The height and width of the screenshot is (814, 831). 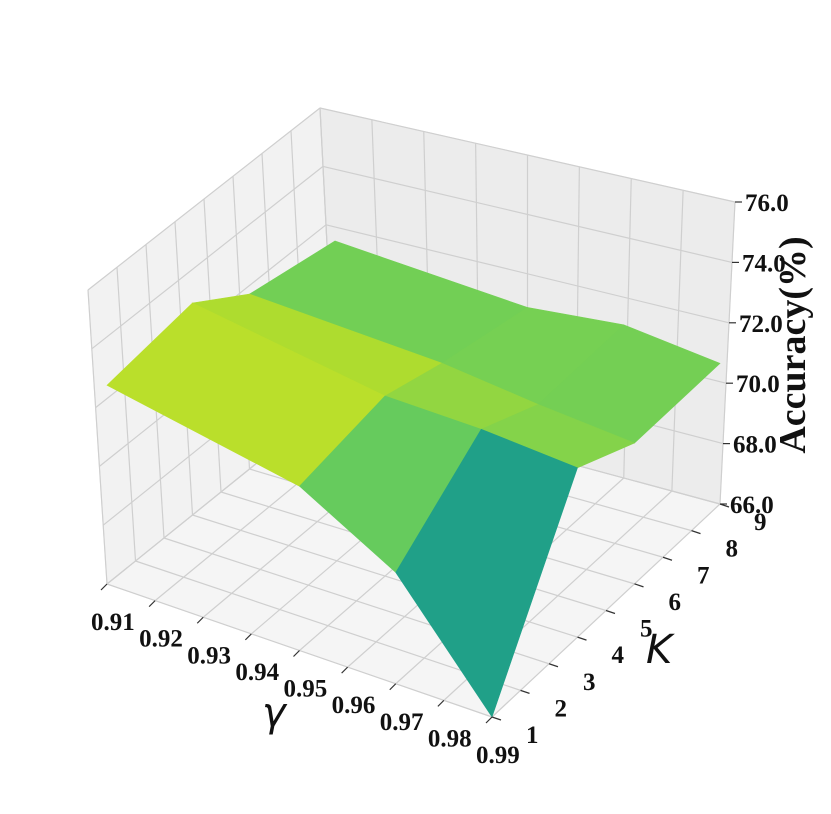 I want to click on z-tick-label: 68.0, so click(x=755, y=445).